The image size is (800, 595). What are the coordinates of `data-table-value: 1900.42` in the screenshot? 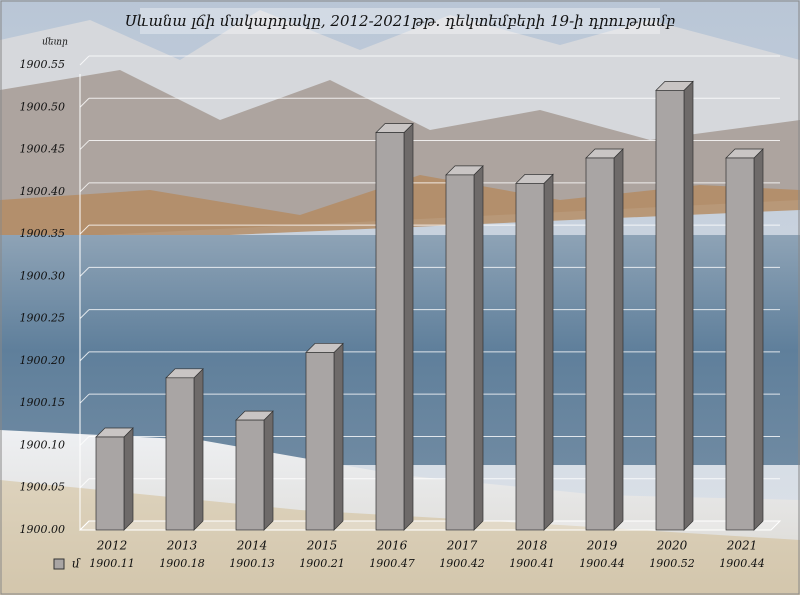 It's located at (462, 563).